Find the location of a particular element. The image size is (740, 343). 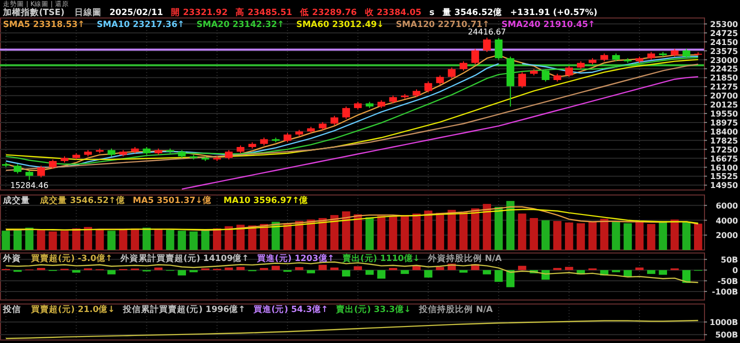

chart-title: 加權指數(TSE) is located at coordinates (33, 12).